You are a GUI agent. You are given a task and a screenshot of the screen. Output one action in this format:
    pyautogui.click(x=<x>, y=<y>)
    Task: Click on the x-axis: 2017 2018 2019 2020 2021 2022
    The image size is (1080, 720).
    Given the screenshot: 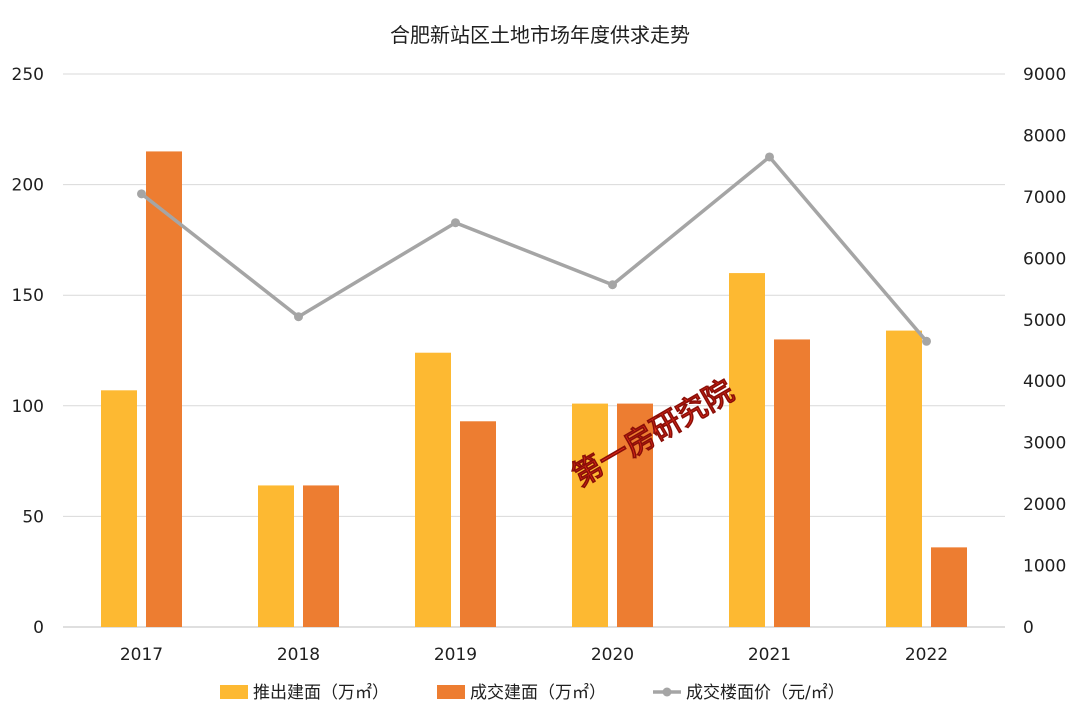 What is the action you would take?
    pyautogui.click(x=534, y=655)
    